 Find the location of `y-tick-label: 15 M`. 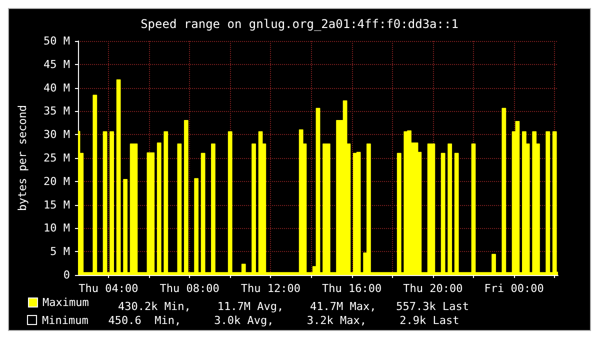

y-tick-label: 15 M is located at coordinates (57, 205).